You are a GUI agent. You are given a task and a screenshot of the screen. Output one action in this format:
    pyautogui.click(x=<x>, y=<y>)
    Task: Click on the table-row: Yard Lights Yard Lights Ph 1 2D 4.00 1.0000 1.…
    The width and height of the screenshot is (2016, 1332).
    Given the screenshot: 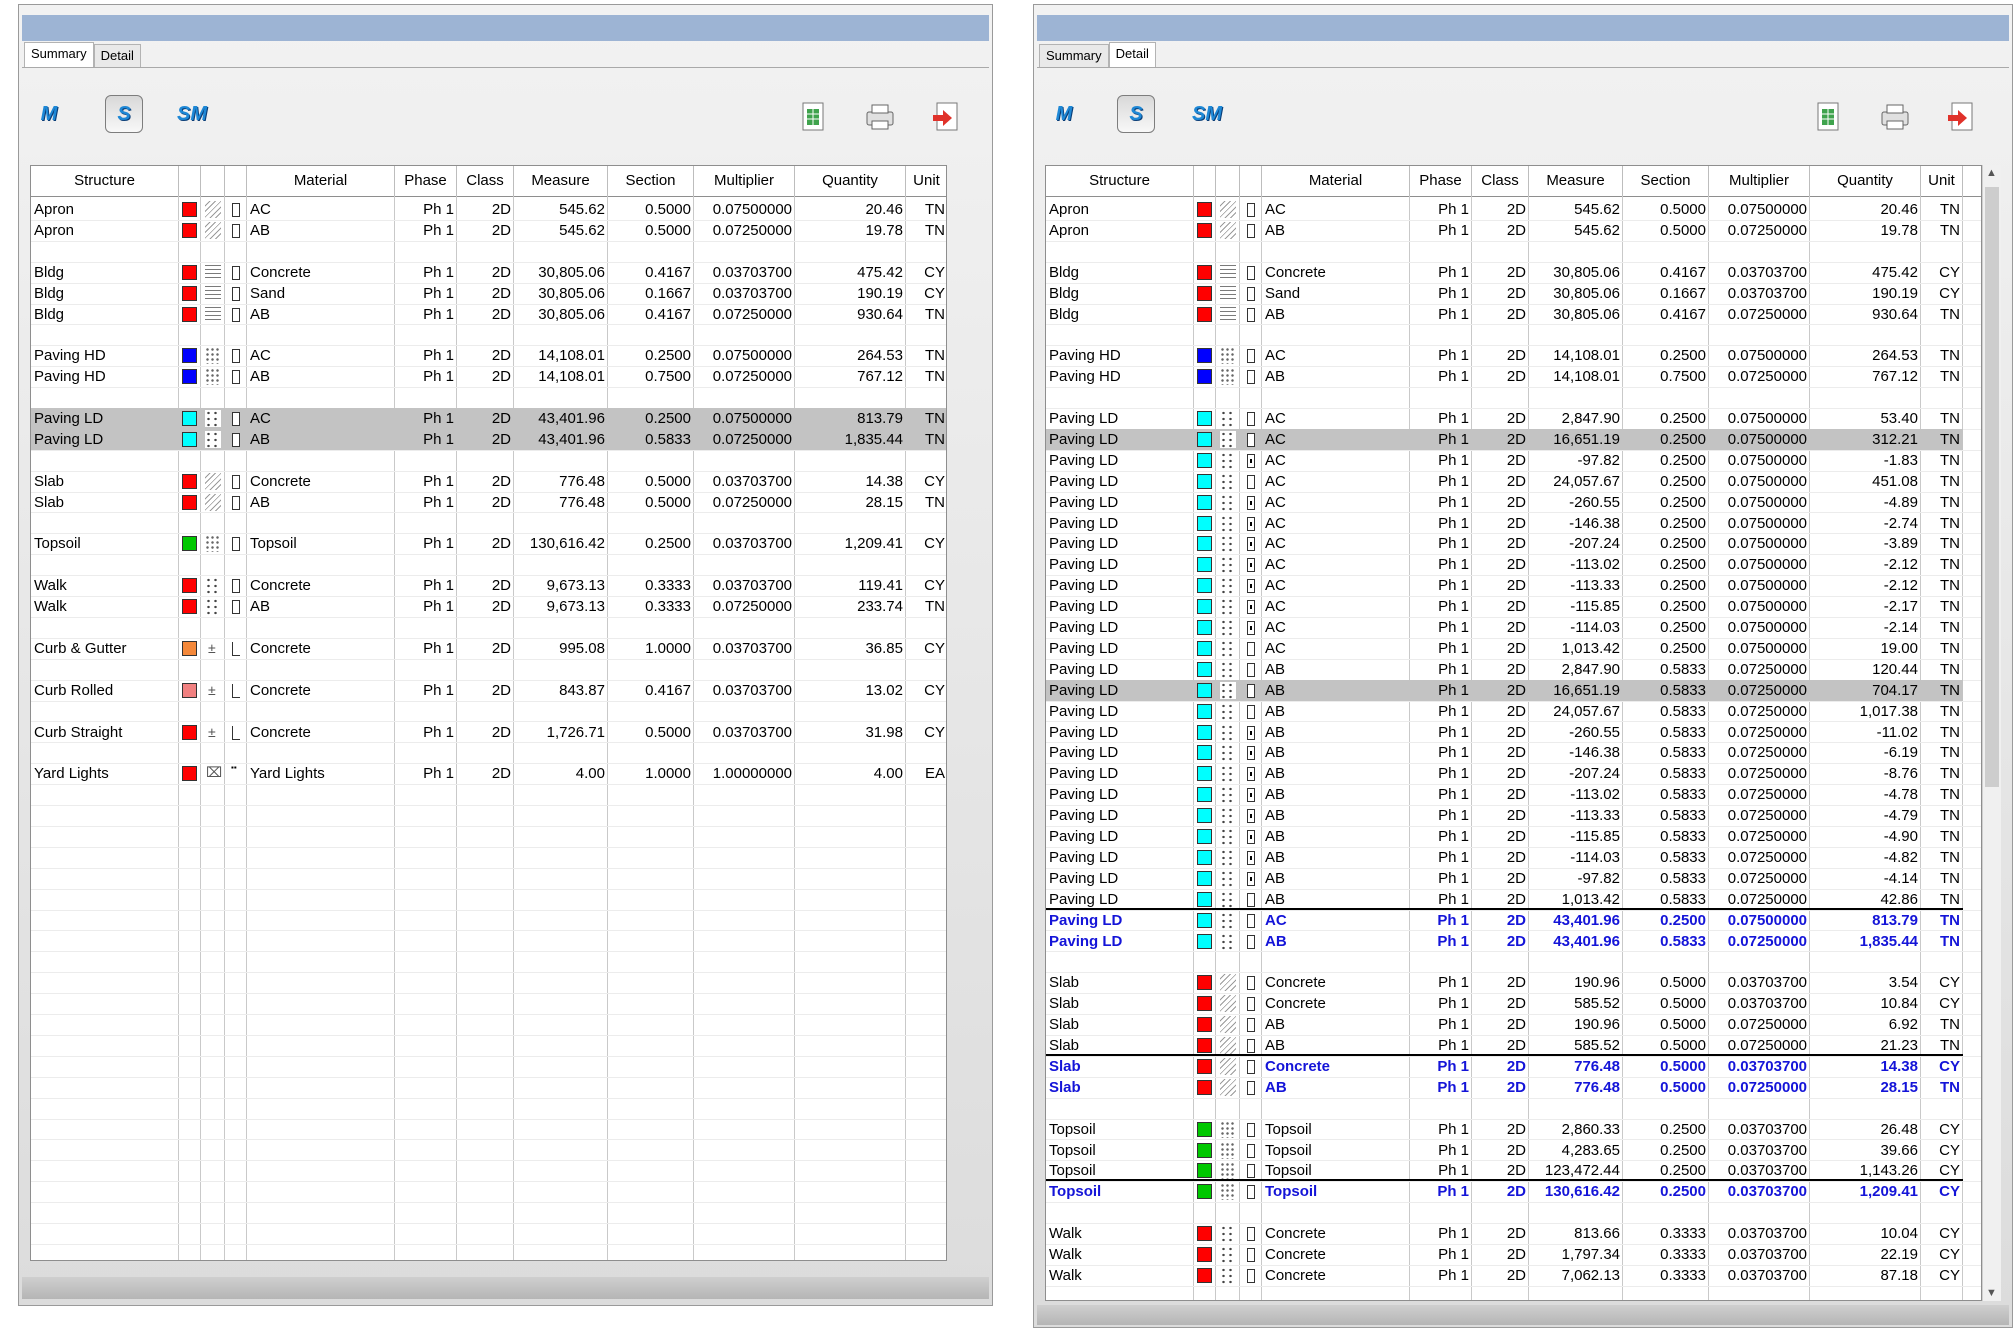 What is the action you would take?
    pyautogui.click(x=488, y=773)
    